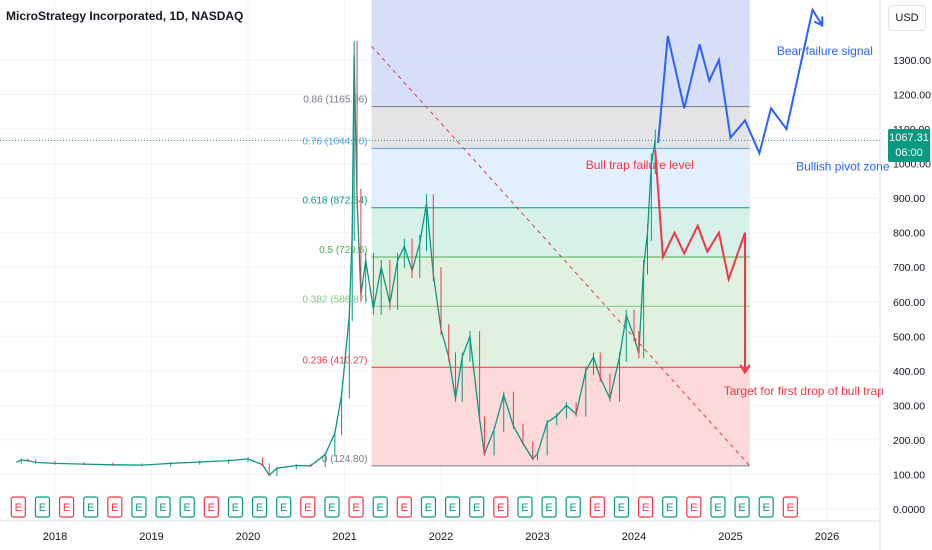 This screenshot has width=932, height=550. Describe the element at coordinates (909, 145) in the screenshot. I see `last-price-tag: 1067.31 06:00` at that location.